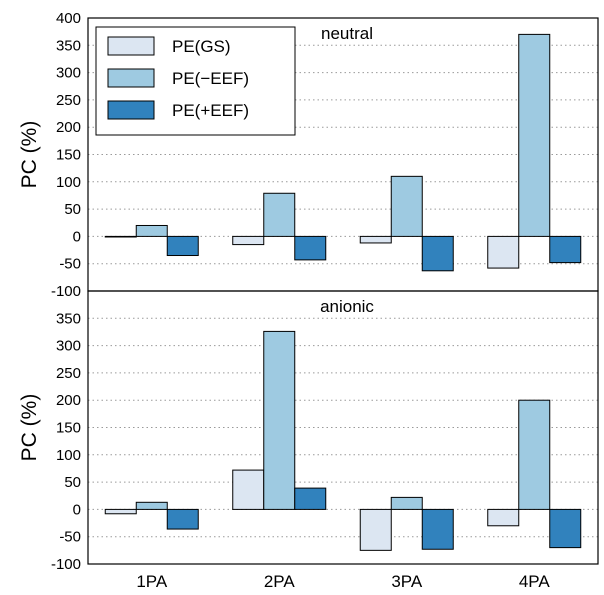 The width and height of the screenshot is (604, 595). Describe the element at coordinates (68, 373) in the screenshot. I see `anionic-y-tick-label: 250` at that location.